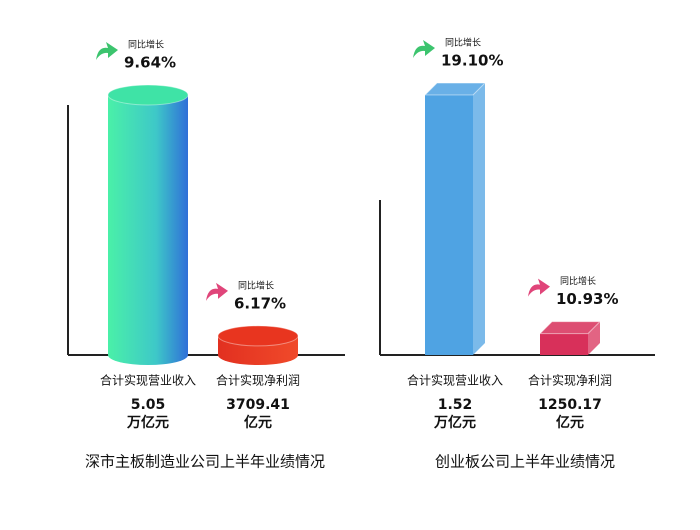 The width and height of the screenshot is (700, 530). Describe the element at coordinates (570, 405) in the screenshot. I see `value-label: 1250.17` at that location.